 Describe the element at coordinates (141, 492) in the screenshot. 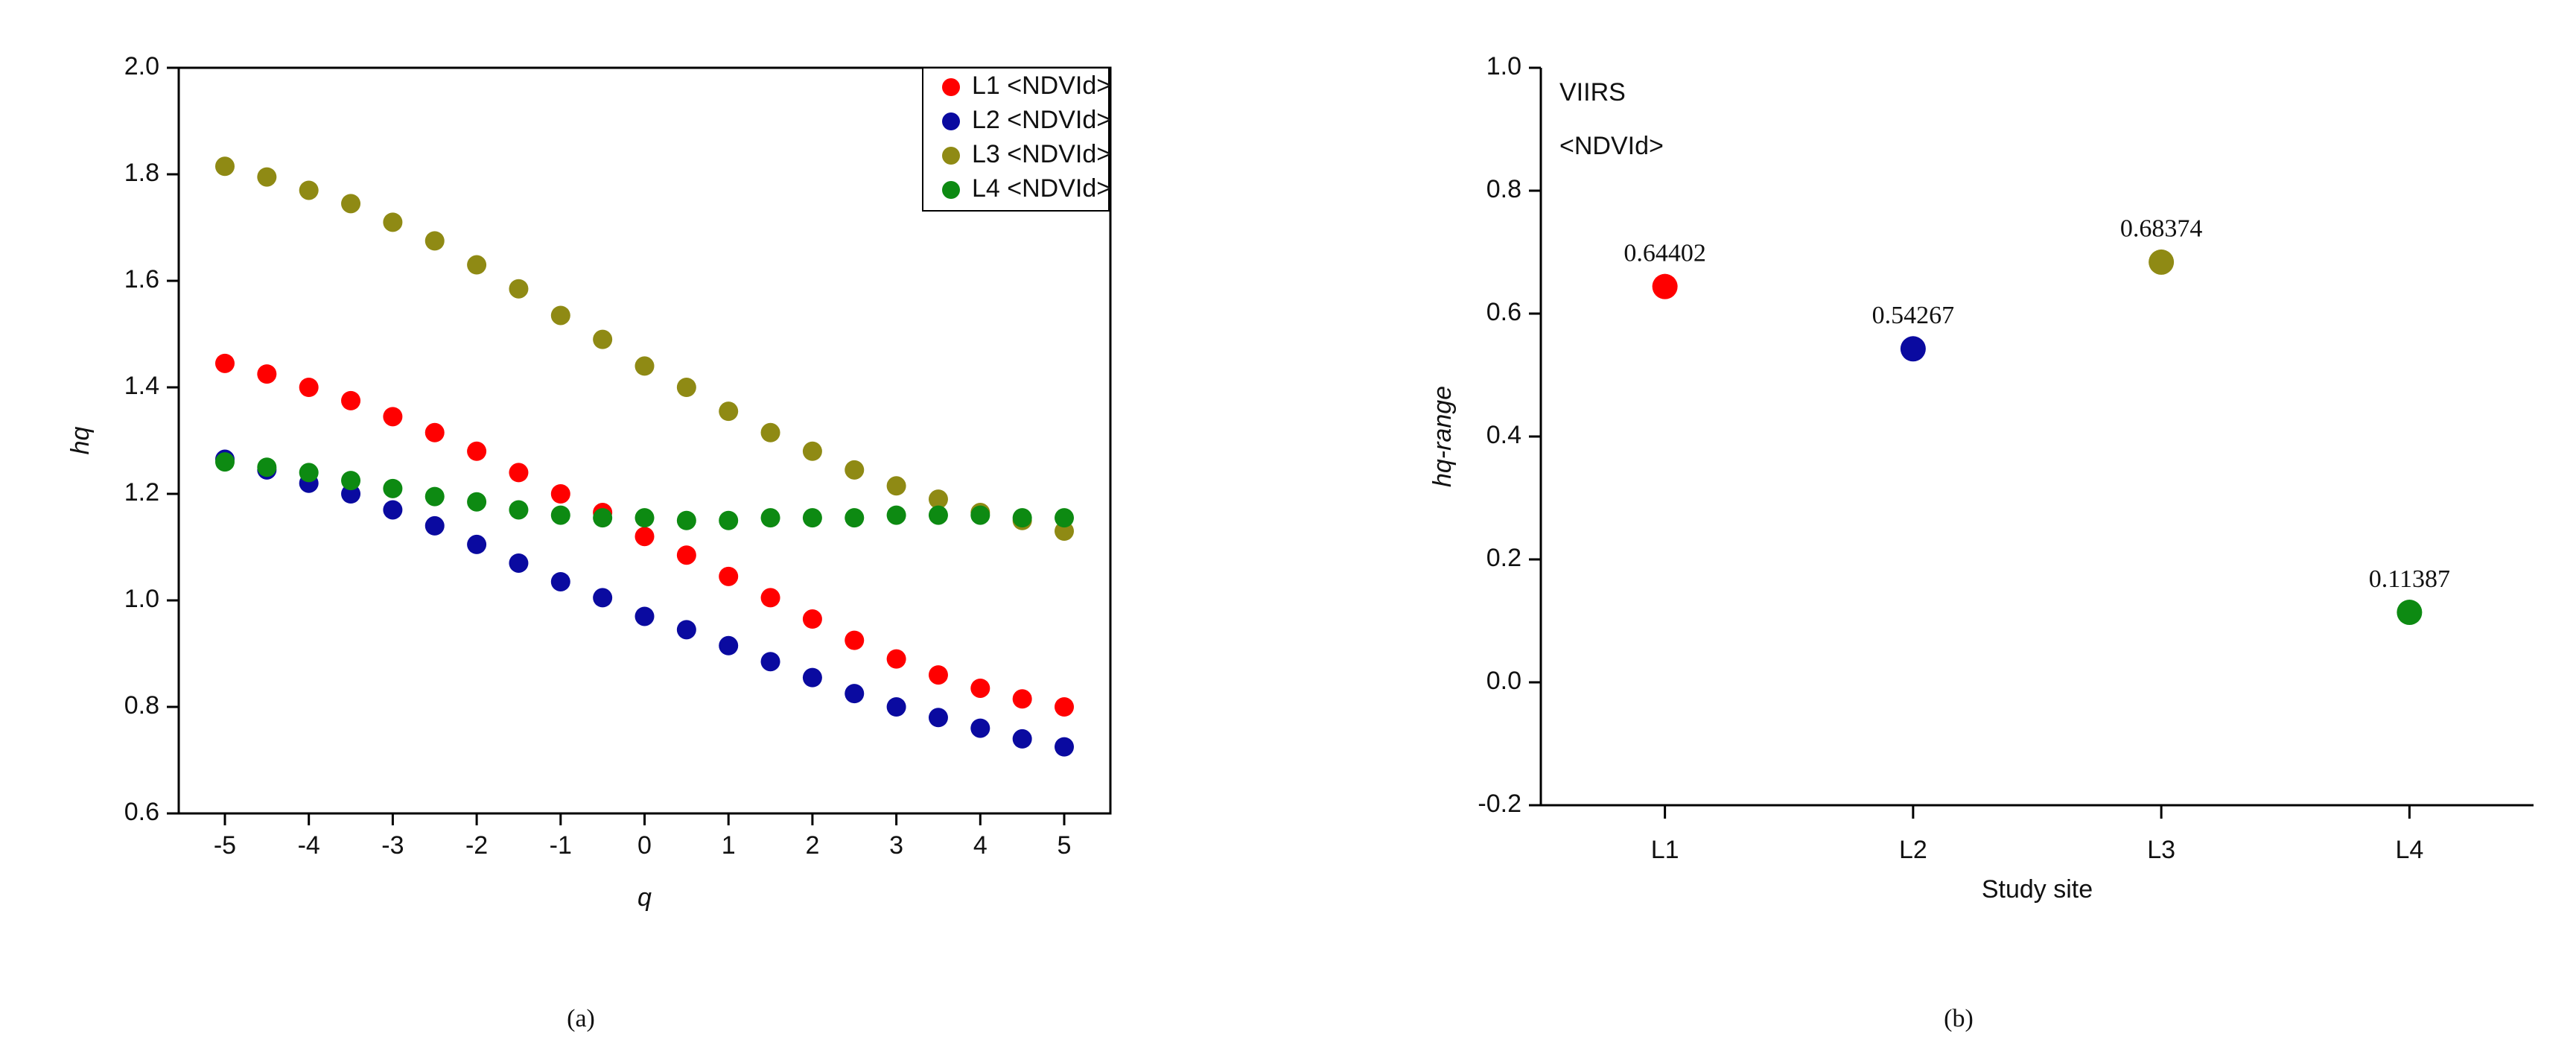

I see `y-tick-label: 1.2` at that location.